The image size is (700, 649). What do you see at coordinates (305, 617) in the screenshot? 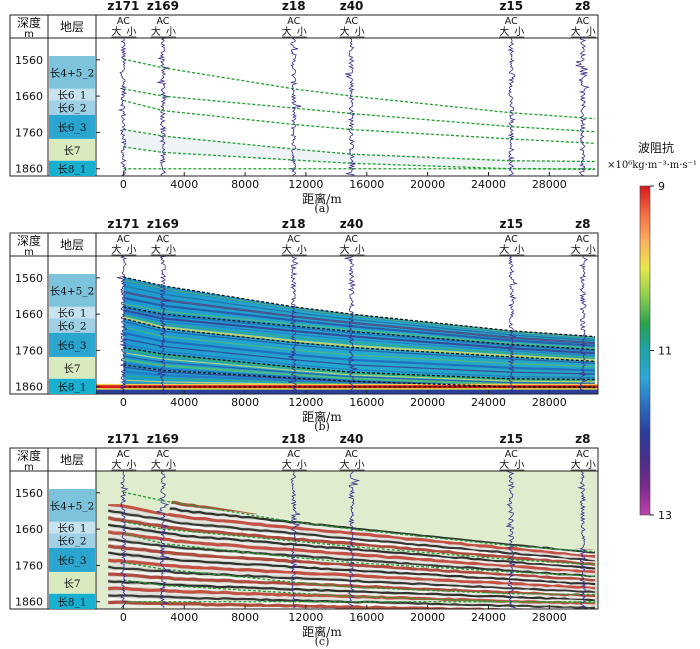
I see `x-tick-label: 12000` at bounding box center [305, 617].